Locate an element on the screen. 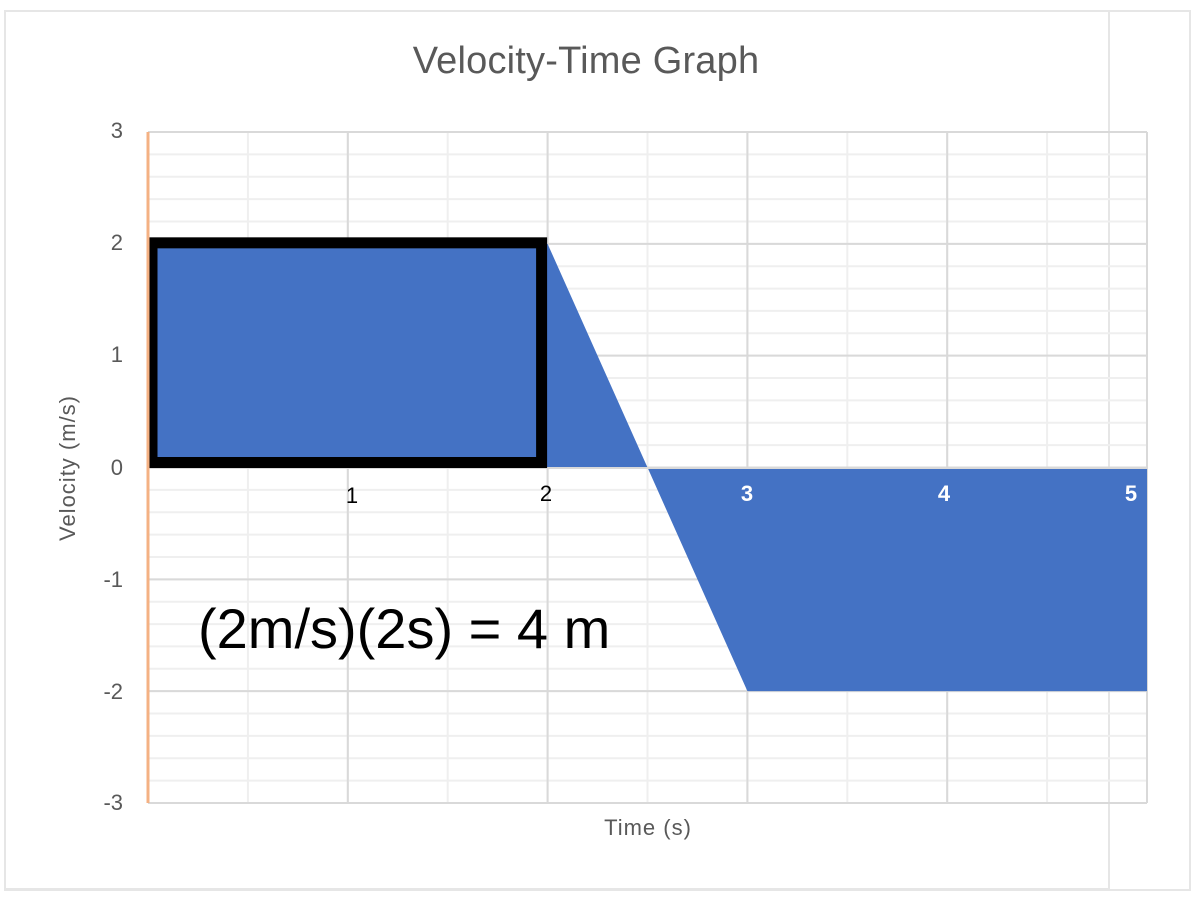  x-axis-title: Time (s) is located at coordinates (648, 827).